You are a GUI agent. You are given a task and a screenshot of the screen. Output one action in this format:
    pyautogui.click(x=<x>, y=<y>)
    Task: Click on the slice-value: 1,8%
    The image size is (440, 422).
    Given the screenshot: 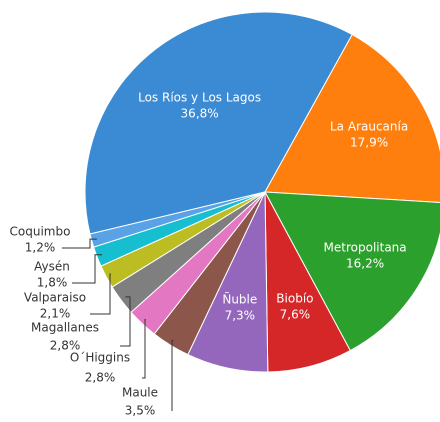 What is the action you would take?
    pyautogui.click(x=52, y=283)
    